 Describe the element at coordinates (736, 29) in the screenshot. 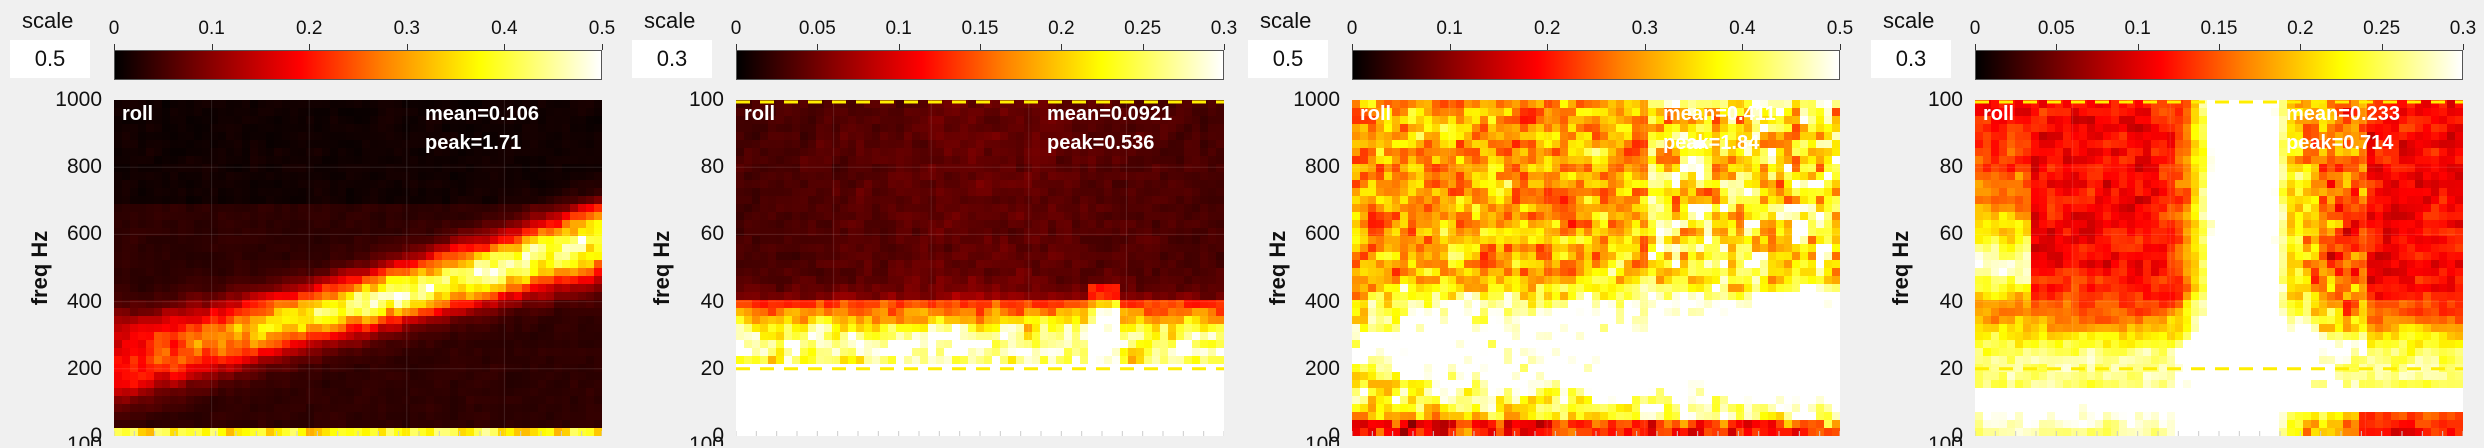

I see `colorbar-tick-label: 0` at that location.